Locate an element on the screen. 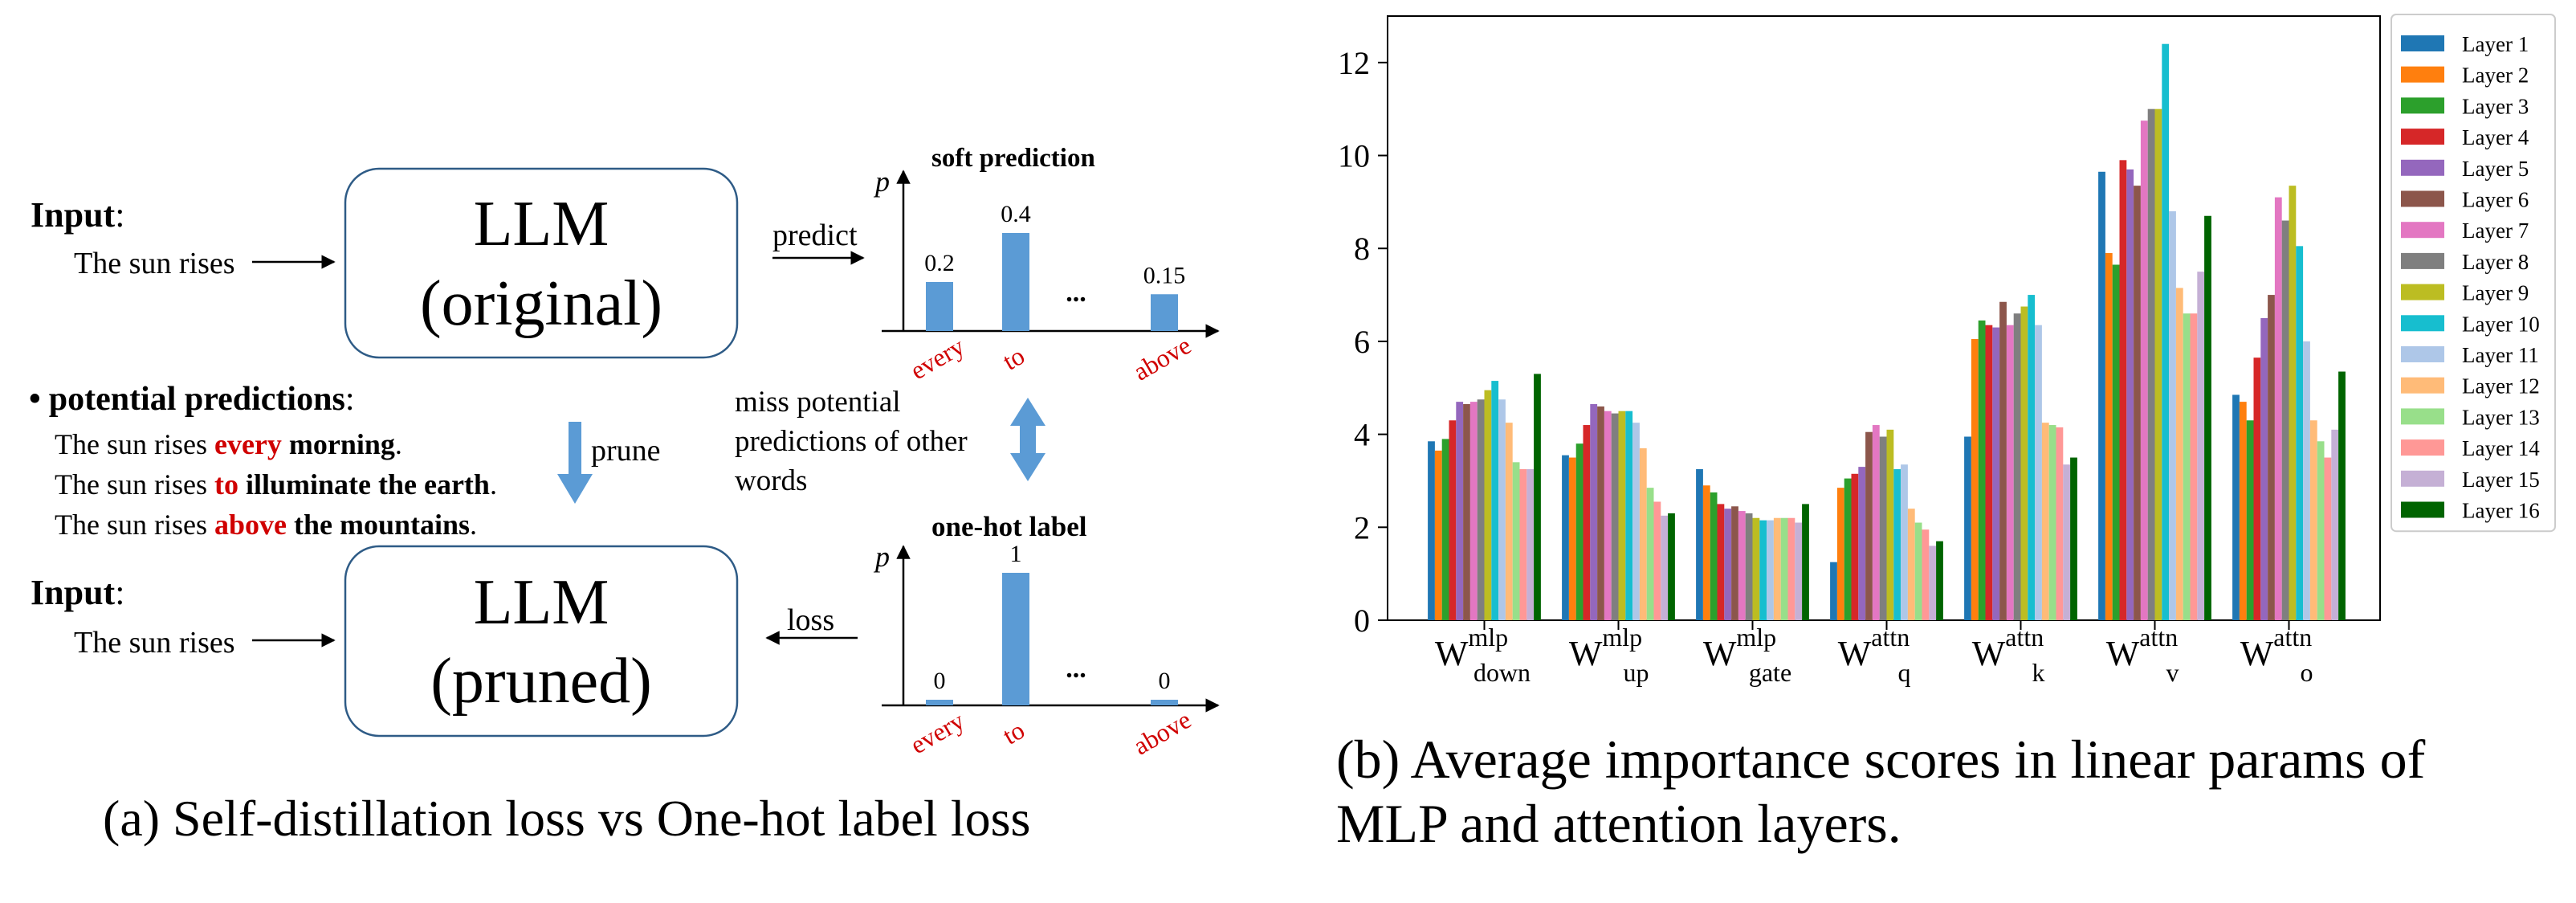 Image resolution: width=2576 pixels, height=903 pixels. soft-chart-title: soft prediction is located at coordinates (1013, 159).